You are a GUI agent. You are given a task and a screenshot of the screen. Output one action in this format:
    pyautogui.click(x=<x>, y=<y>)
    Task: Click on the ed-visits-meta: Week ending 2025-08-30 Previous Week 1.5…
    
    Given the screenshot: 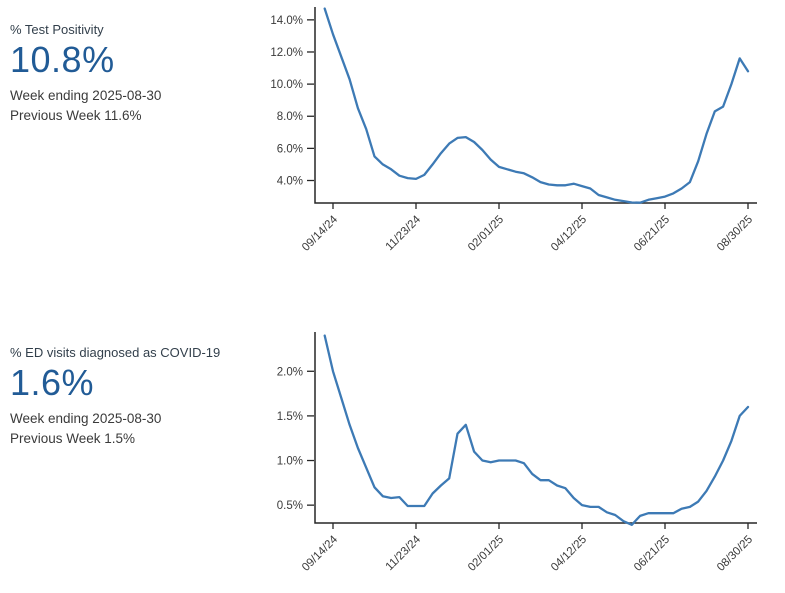 What is the action you would take?
    pyautogui.click(x=130, y=429)
    